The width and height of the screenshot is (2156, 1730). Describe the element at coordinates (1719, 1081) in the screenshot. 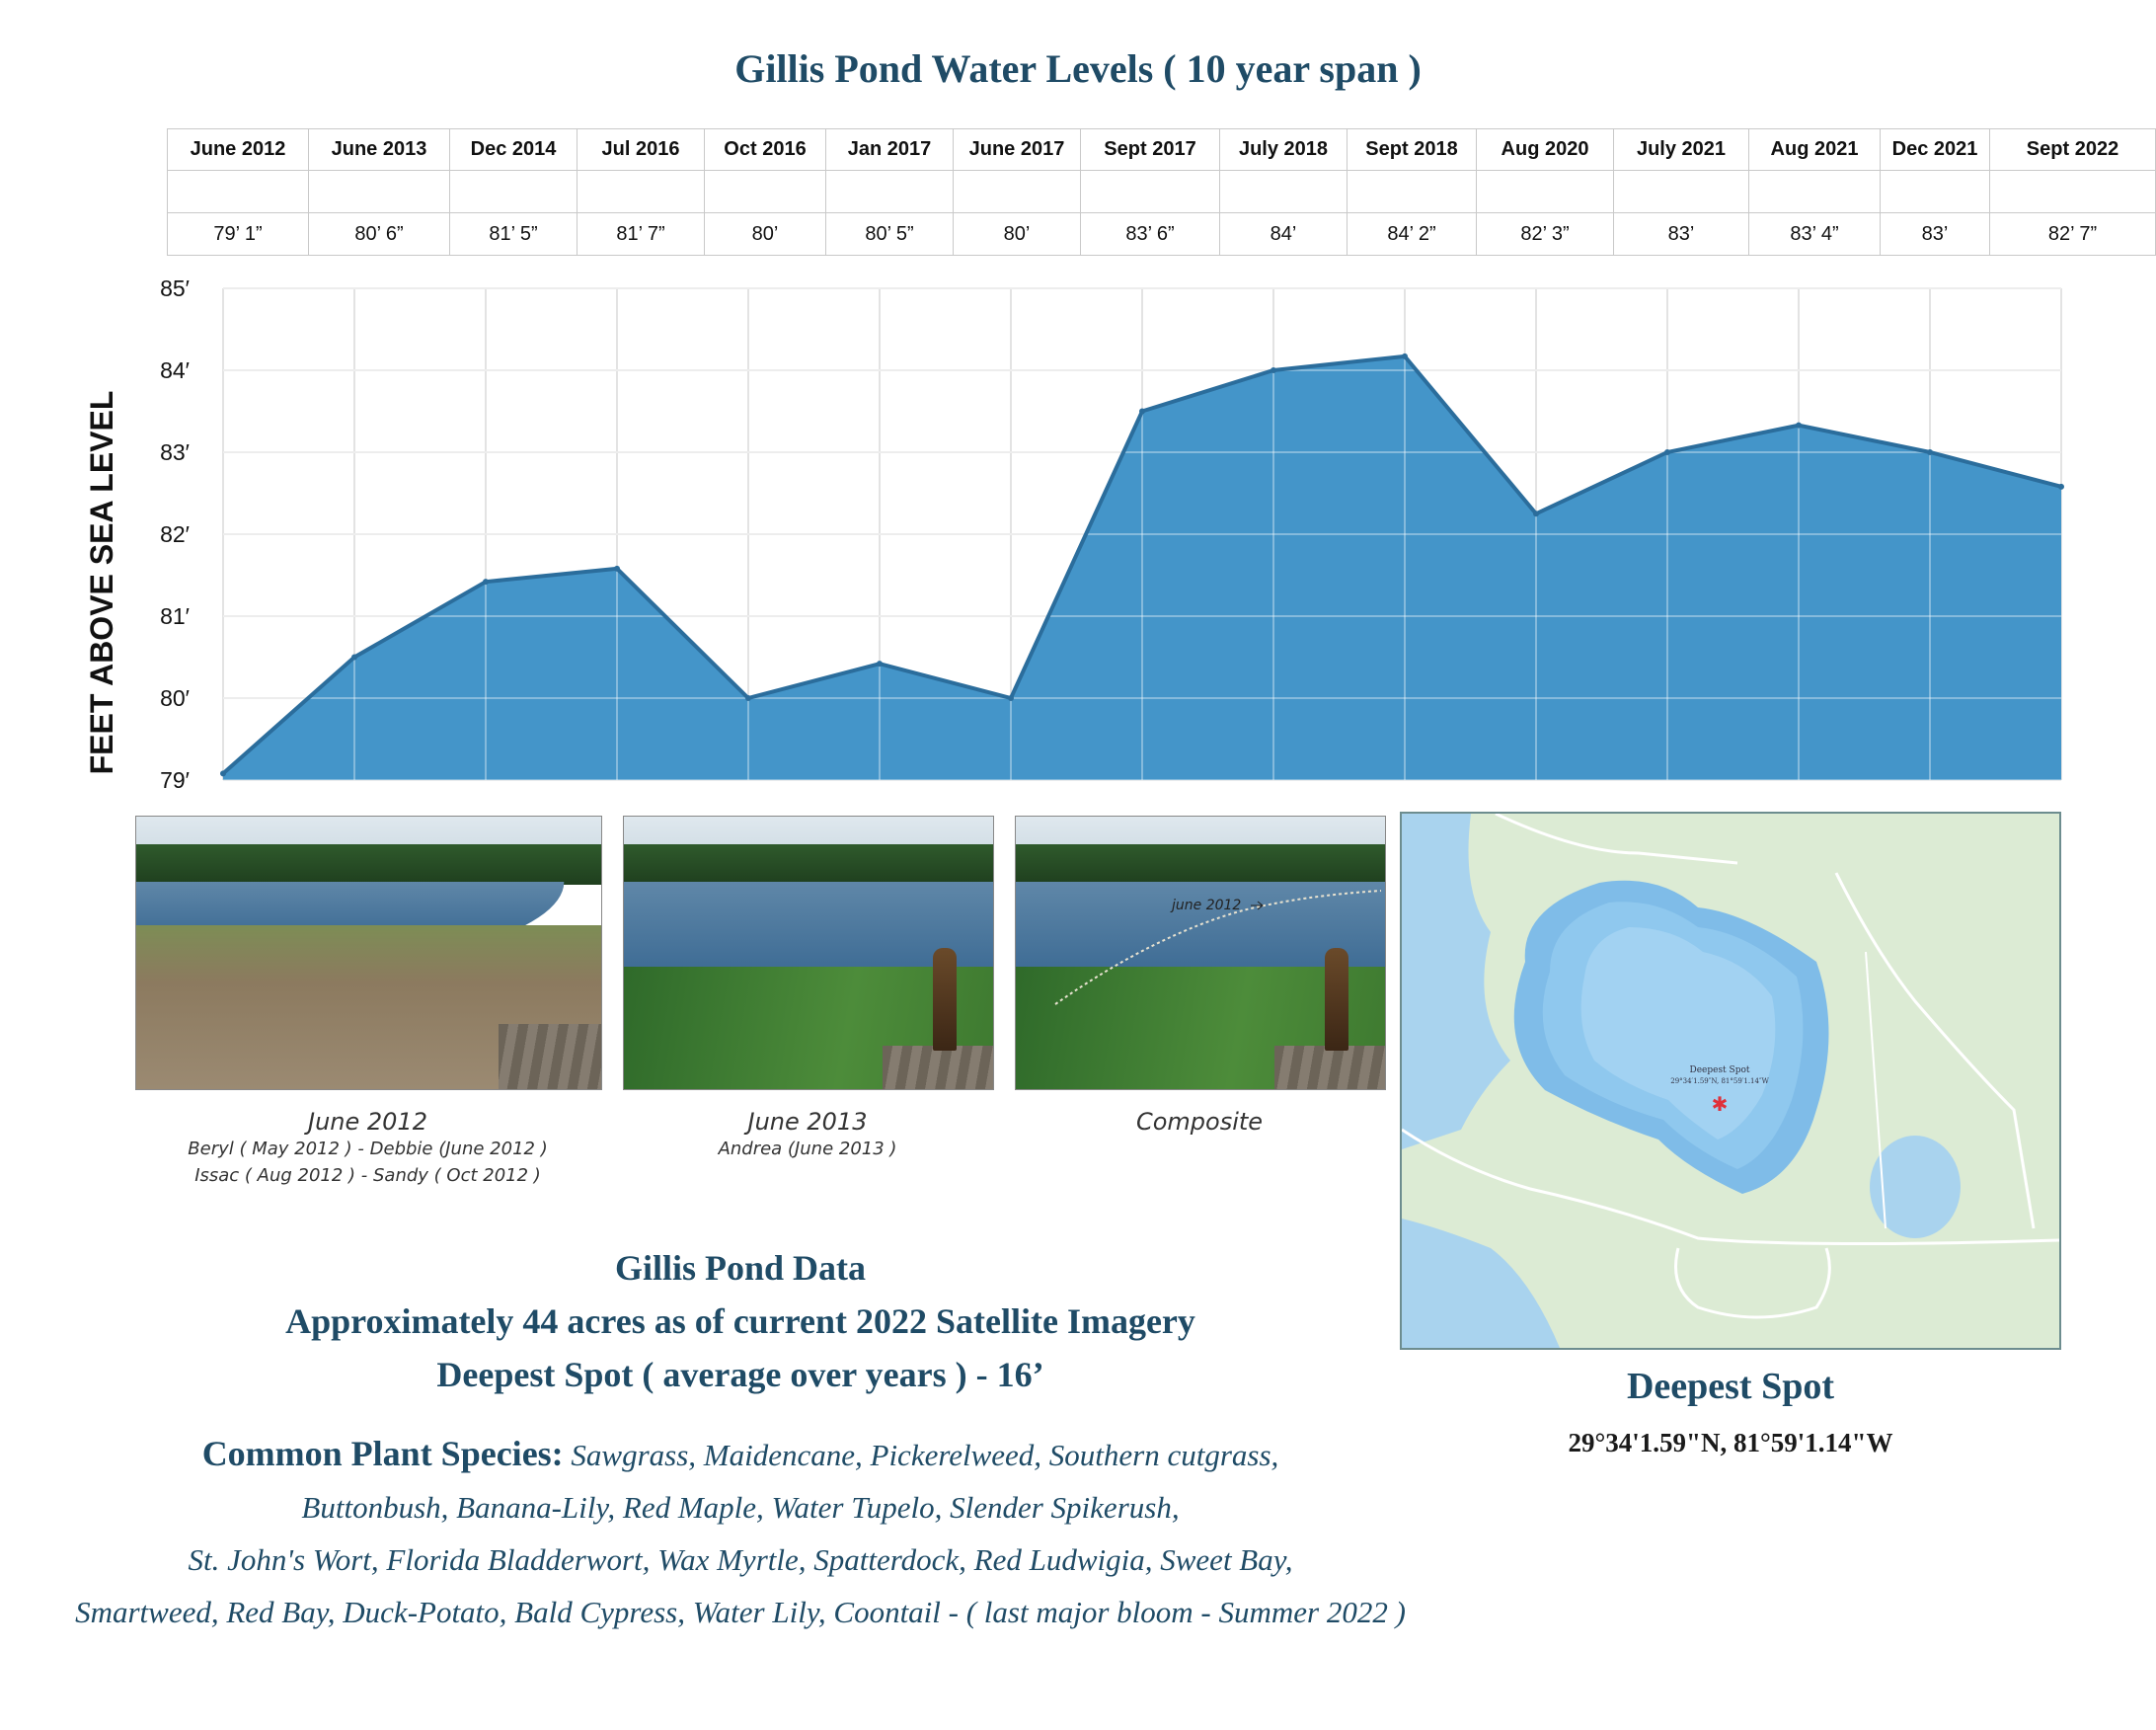

I see `map-deepest-coords: 29°34′1.59″N, 81°59′1.14″W` at that location.